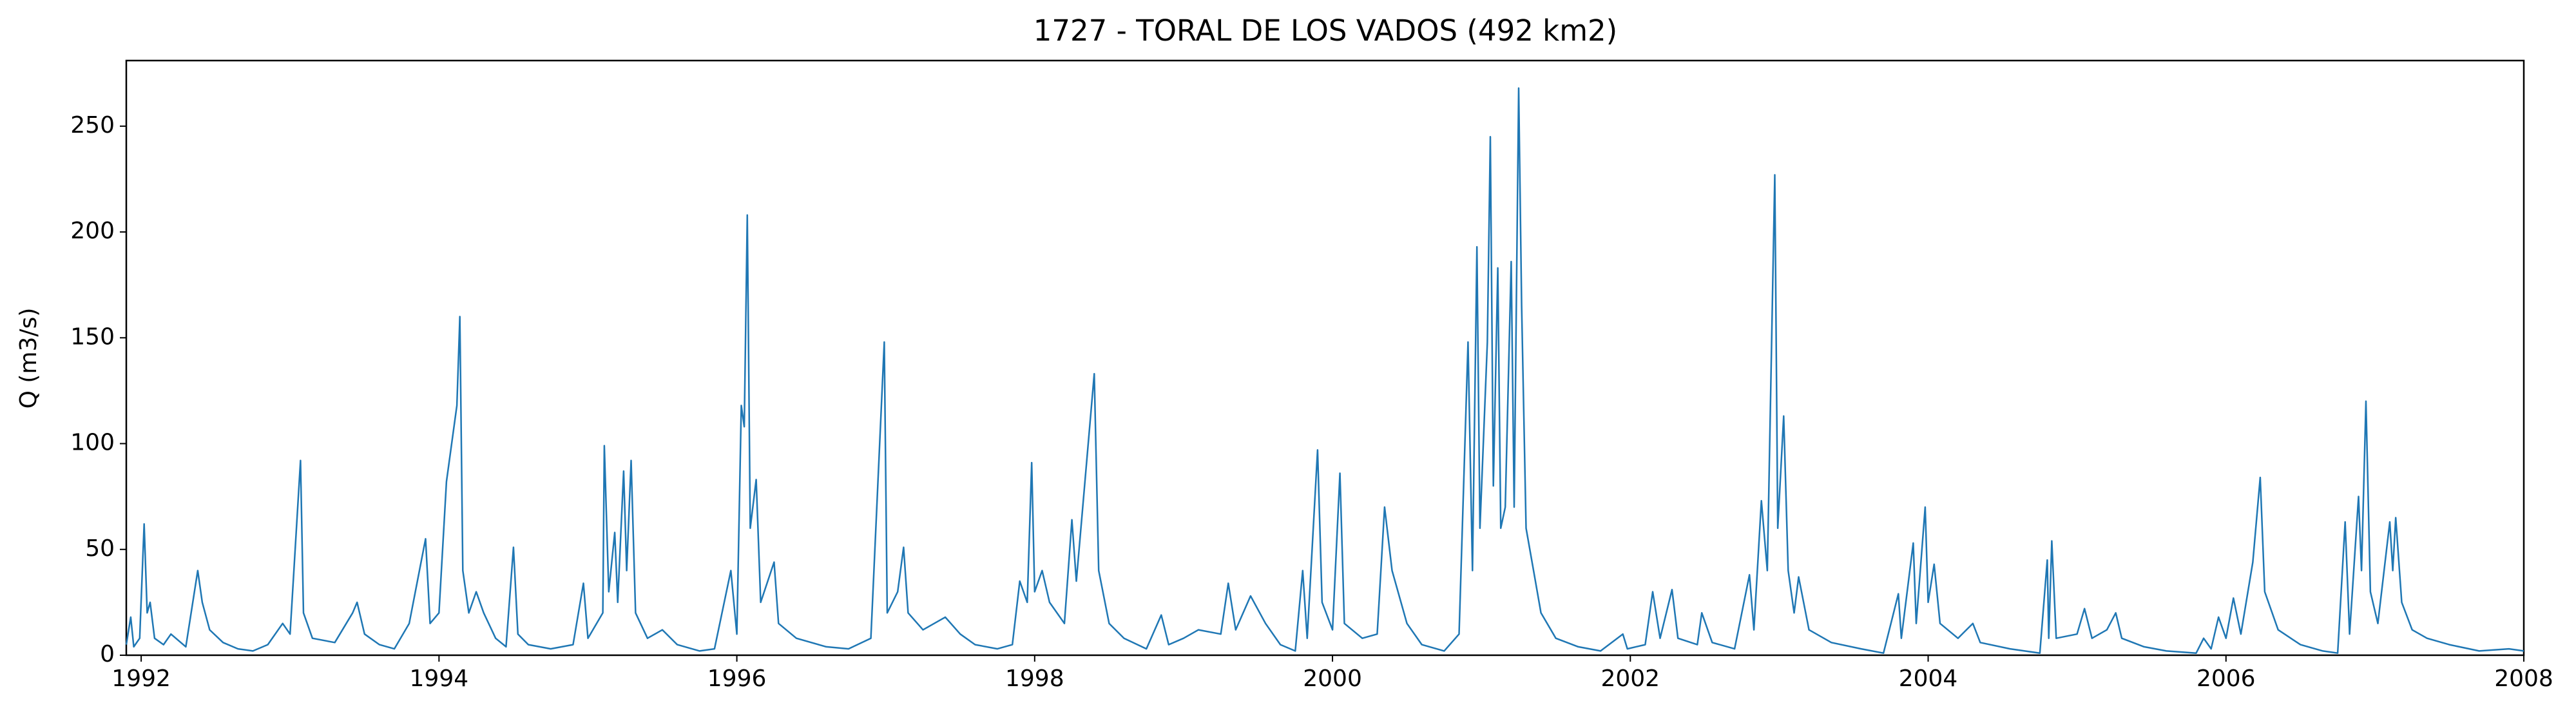 The width and height of the screenshot is (2576, 719). I want to click on y-axis-label: Q (m3/s), so click(29, 358).